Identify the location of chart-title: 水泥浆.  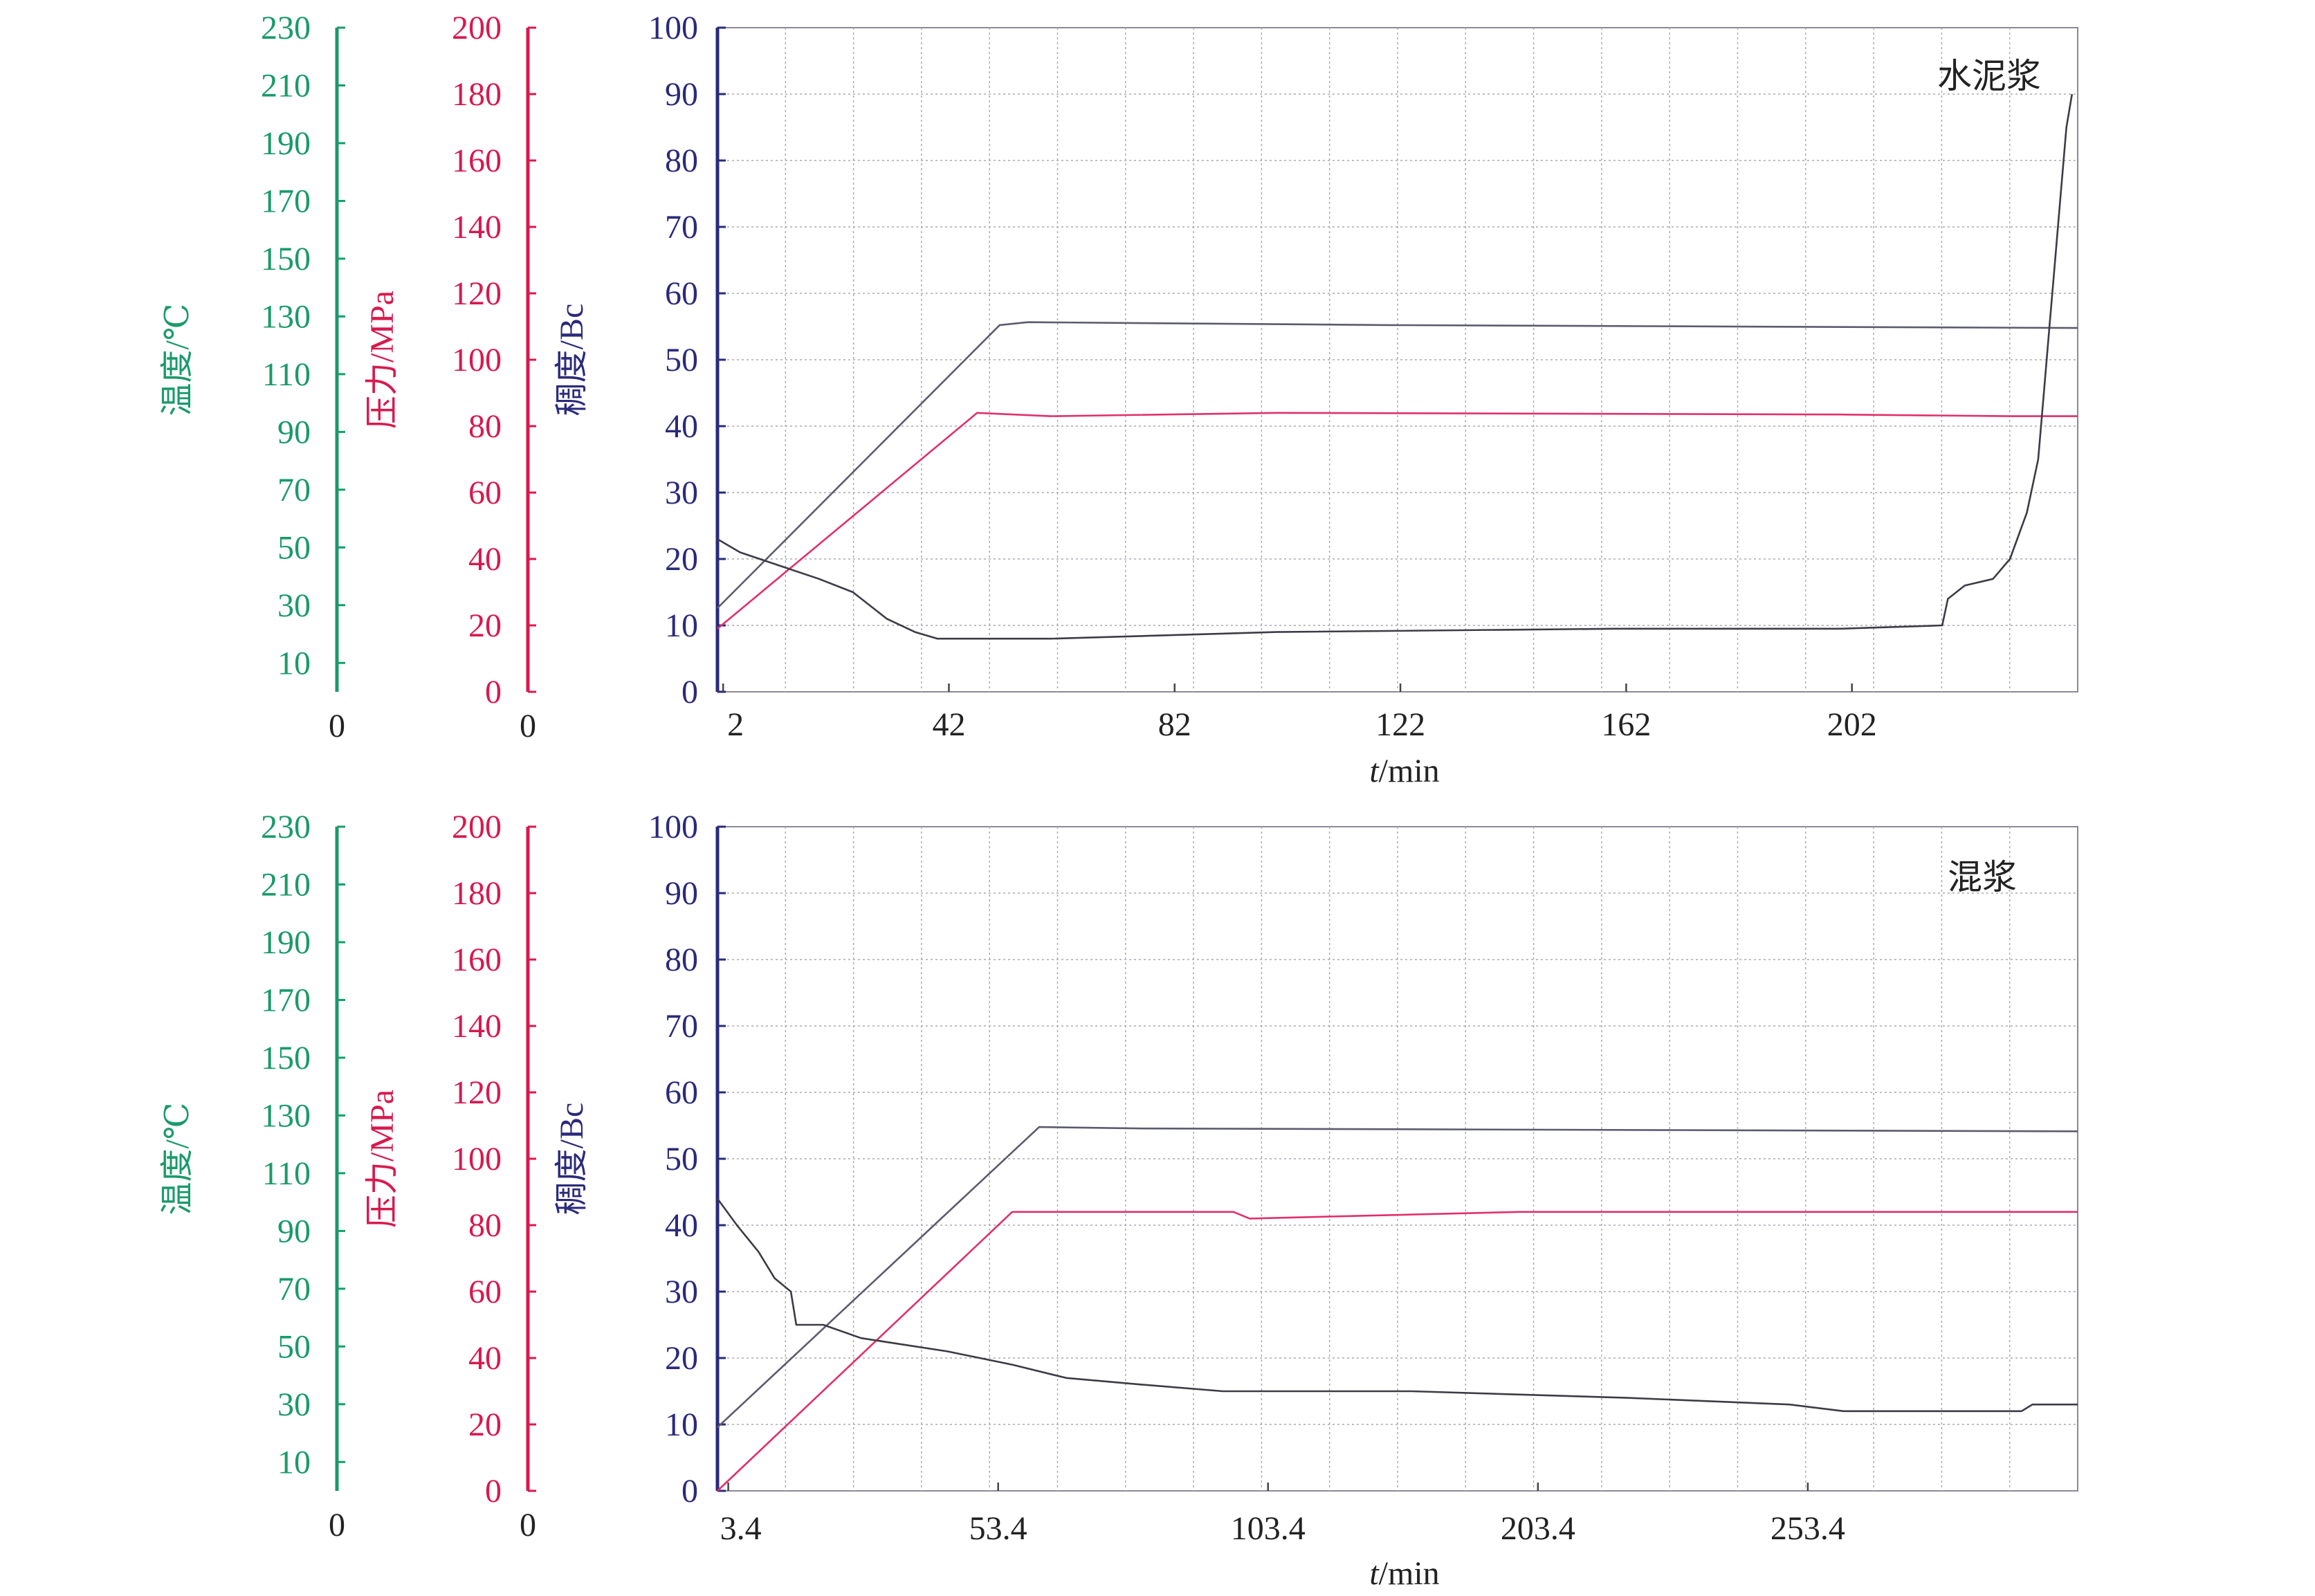
(1989, 76).